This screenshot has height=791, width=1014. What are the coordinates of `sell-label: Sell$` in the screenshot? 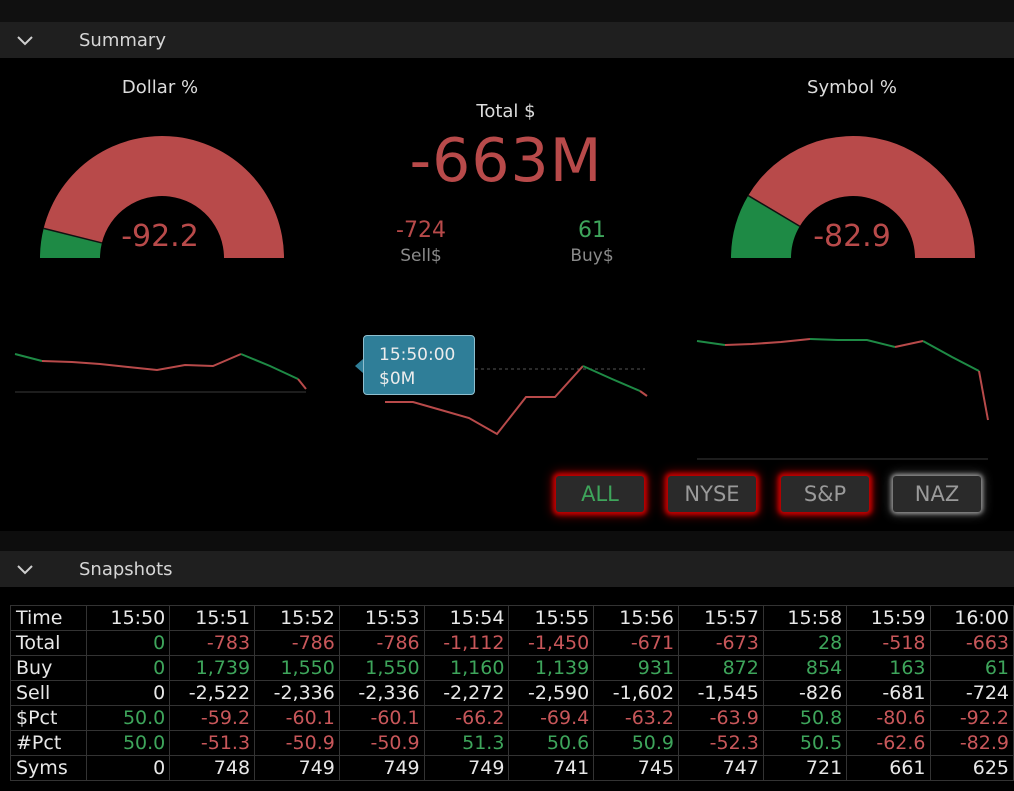 It's located at (421, 256).